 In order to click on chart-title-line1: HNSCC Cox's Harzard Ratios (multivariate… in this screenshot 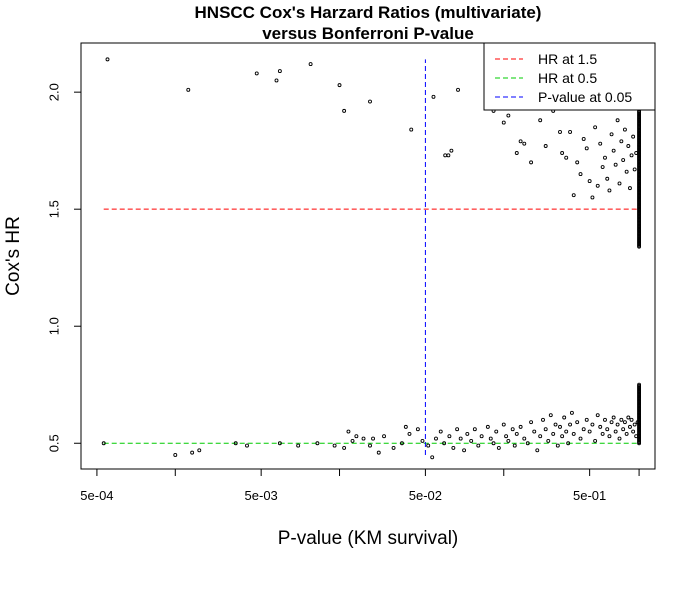, I will do `click(368, 12)`.